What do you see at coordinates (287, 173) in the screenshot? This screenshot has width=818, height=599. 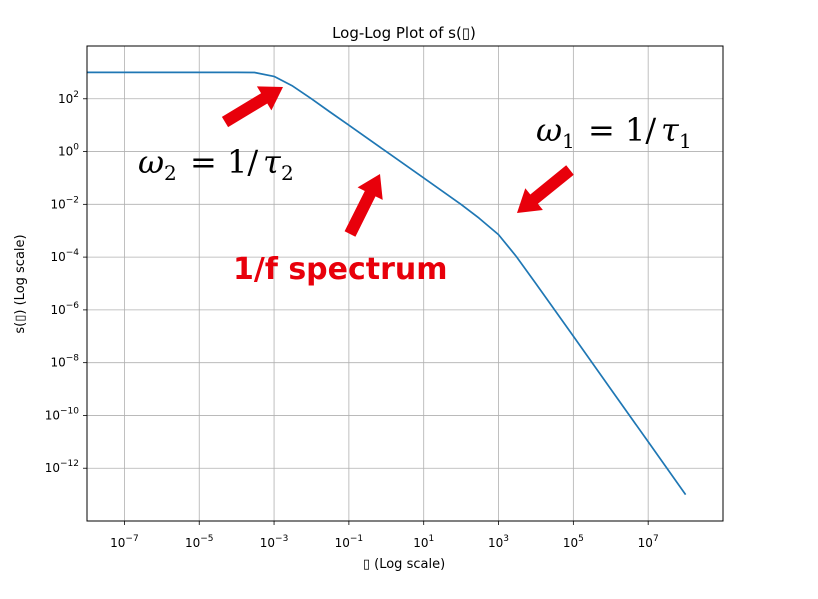 I see `omega2-tau-subscript: 2` at bounding box center [287, 173].